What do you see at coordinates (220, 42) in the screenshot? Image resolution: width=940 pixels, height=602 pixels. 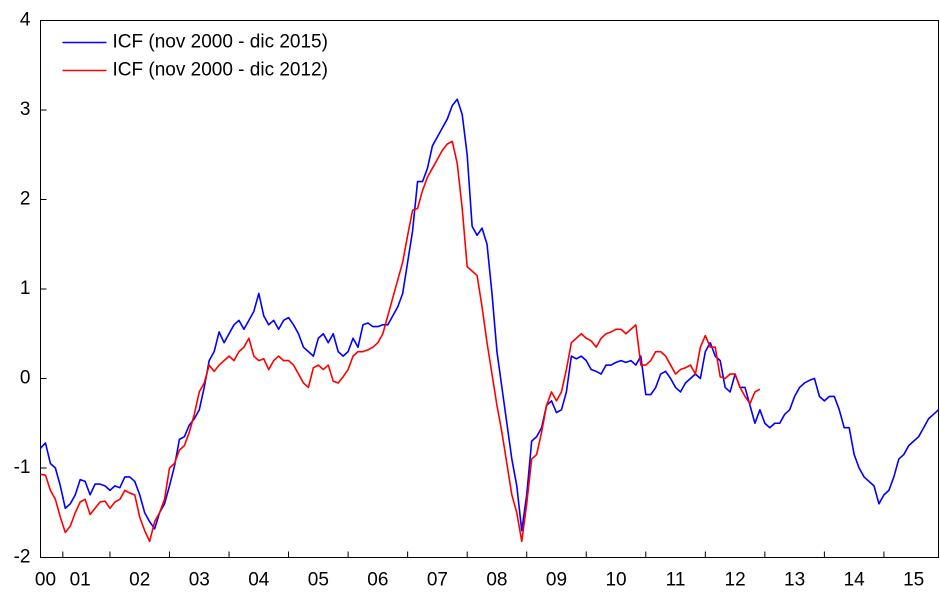 I see `legend-label: ICF (nov 2000 - dic 2015)` at bounding box center [220, 42].